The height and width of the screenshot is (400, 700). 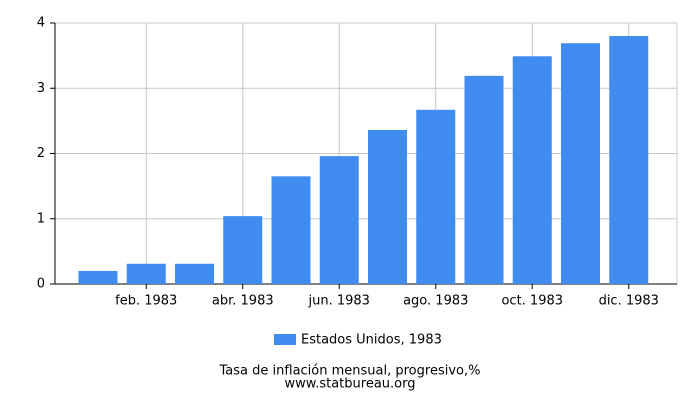 What do you see at coordinates (243, 301) in the screenshot?
I see `x-tick-label: abr. 1983` at bounding box center [243, 301].